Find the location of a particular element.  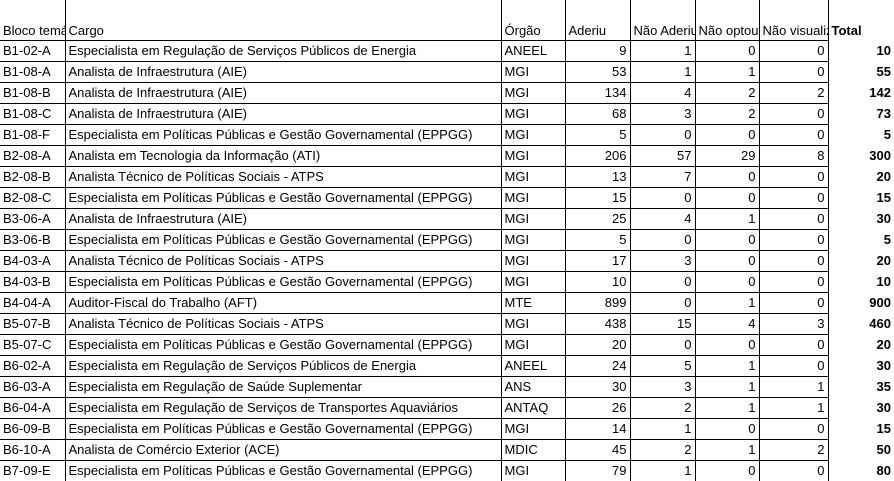

cell-bloco-tematico: B6-04-A is located at coordinates (33, 408).